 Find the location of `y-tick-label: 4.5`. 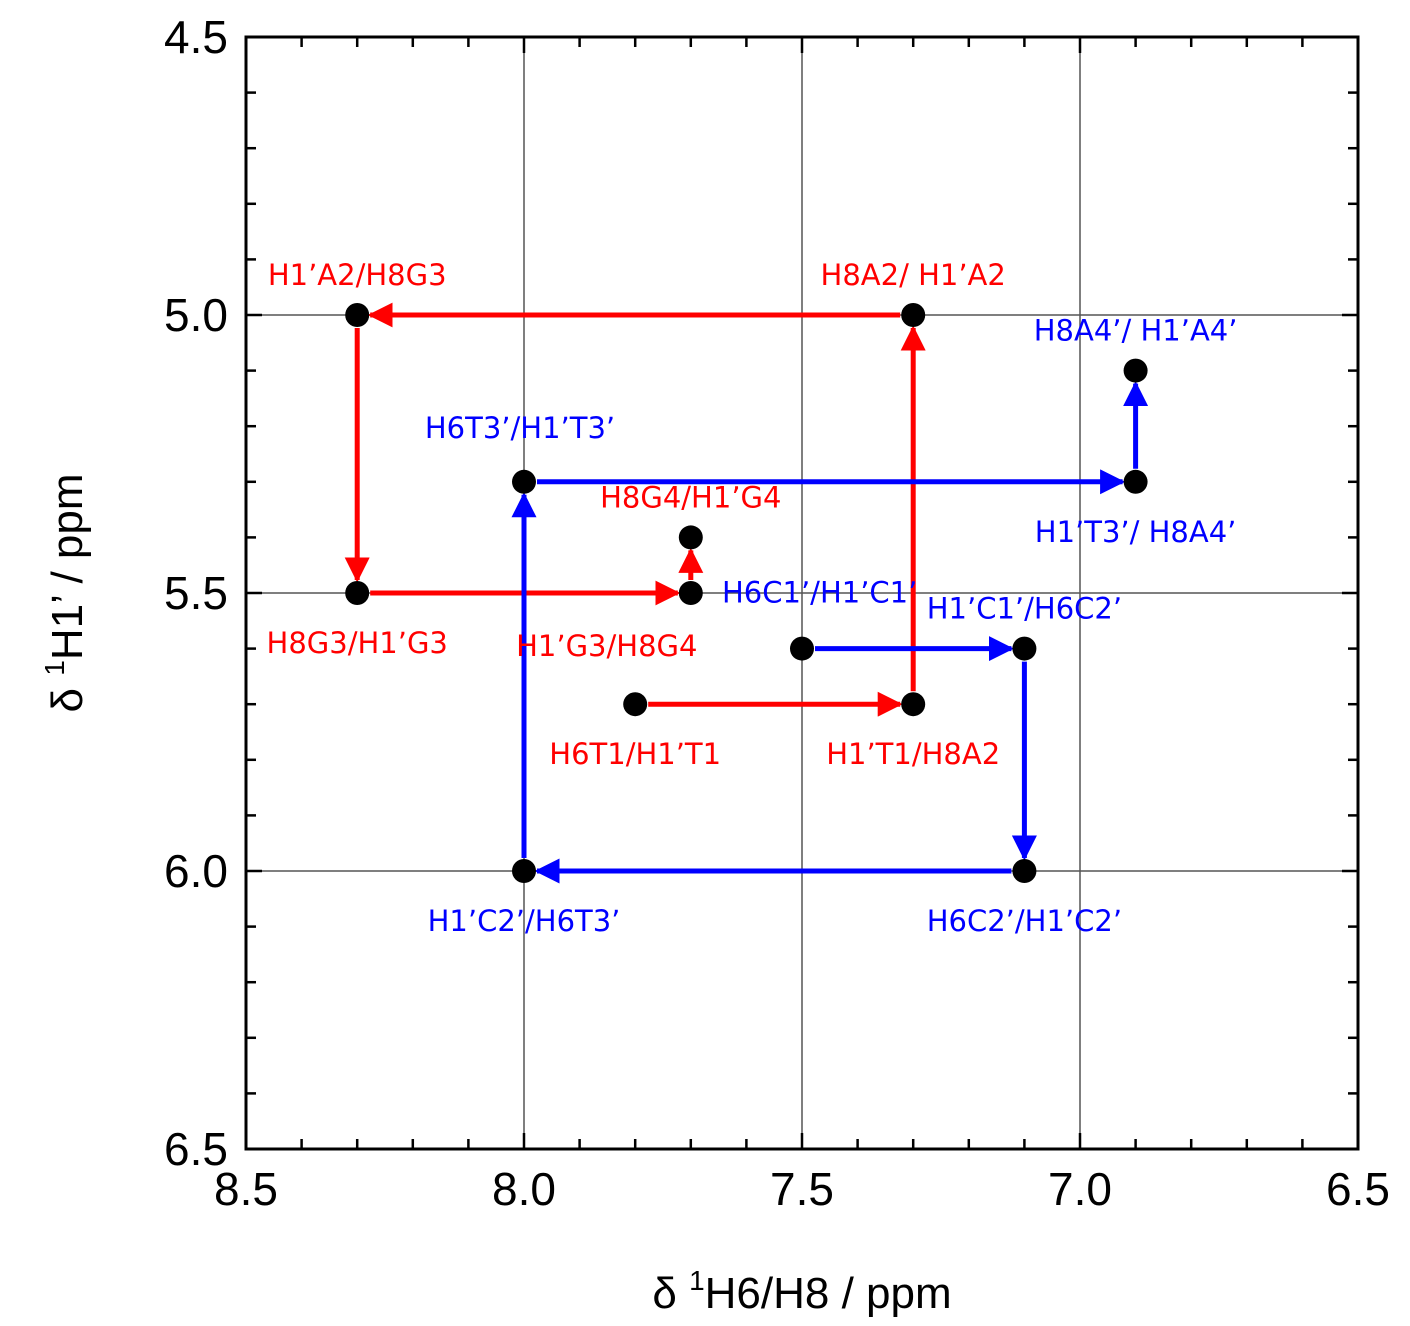

y-tick-label: 4.5 is located at coordinates (196, 37).